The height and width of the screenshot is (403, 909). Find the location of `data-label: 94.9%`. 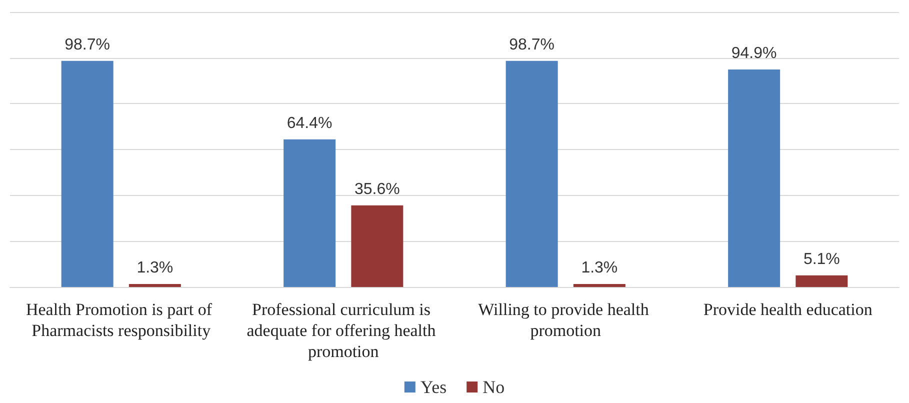

data-label: 94.9% is located at coordinates (754, 53).